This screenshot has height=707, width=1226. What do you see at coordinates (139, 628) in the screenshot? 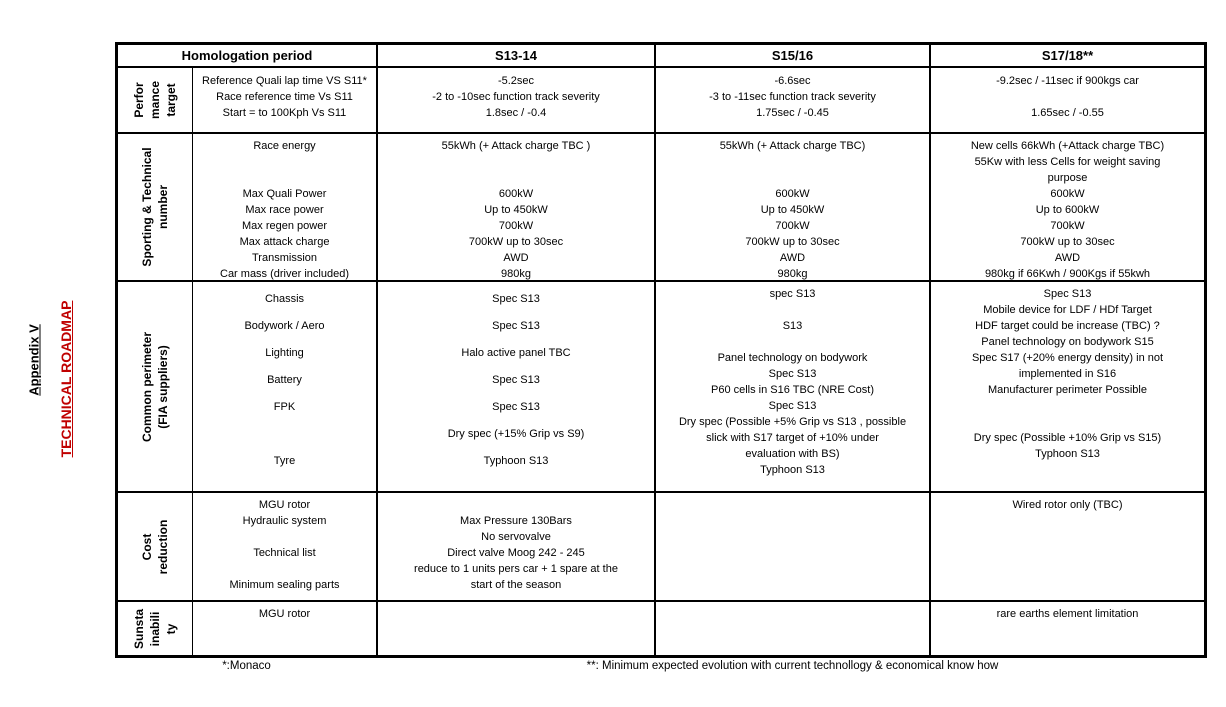
I see `cell-line: Sunsta` at bounding box center [139, 628].